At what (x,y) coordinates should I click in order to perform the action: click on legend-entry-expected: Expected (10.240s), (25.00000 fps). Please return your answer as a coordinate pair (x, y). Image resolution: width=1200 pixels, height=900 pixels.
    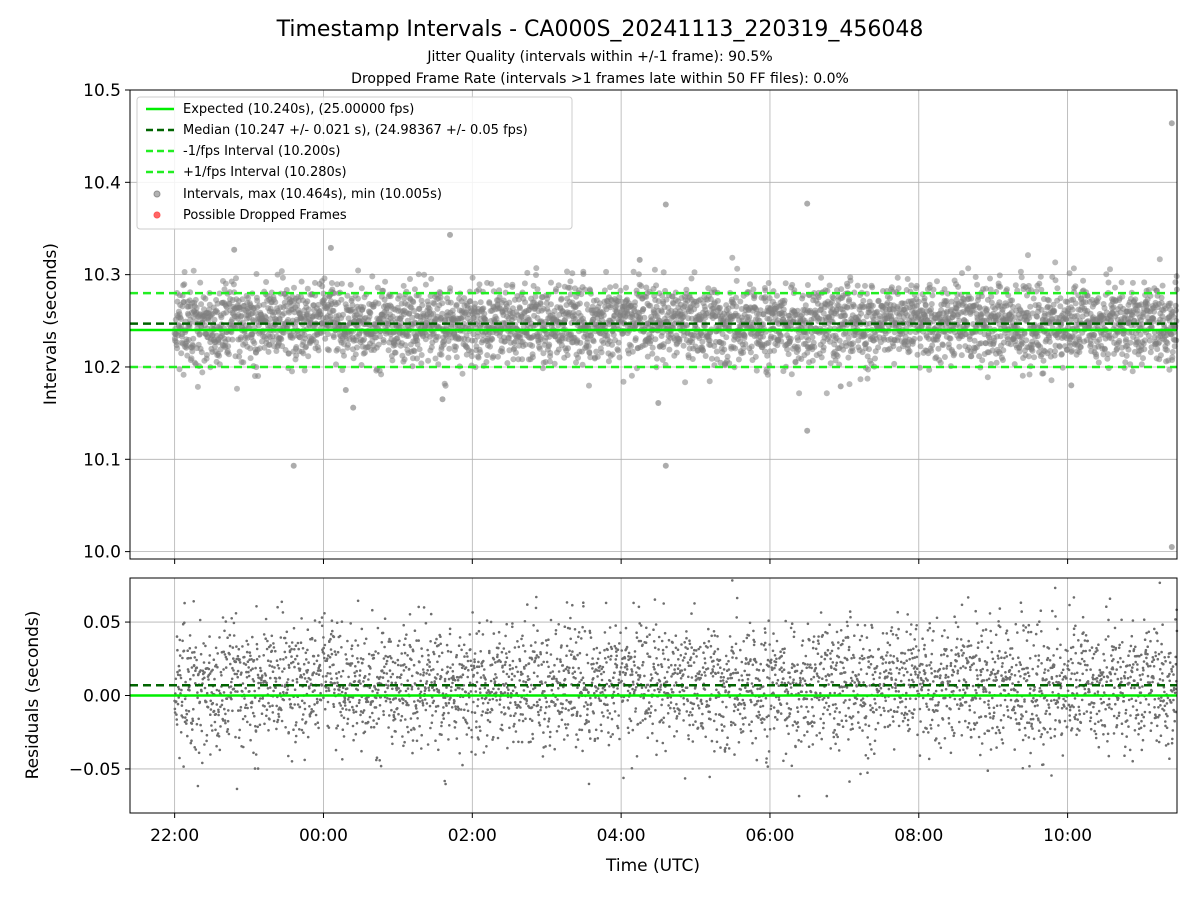
    Looking at the image, I should click on (280, 109).